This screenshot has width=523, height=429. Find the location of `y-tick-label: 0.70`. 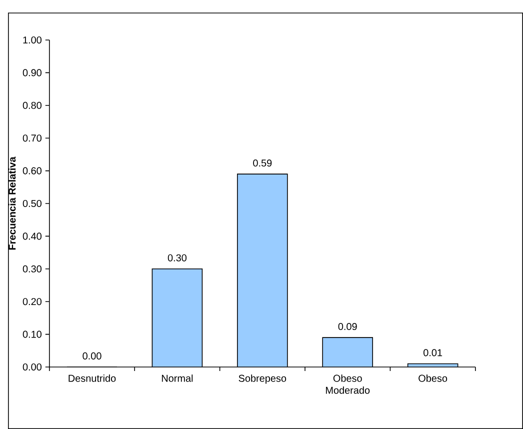

y-tick-label: 0.70 is located at coordinates (32, 138).